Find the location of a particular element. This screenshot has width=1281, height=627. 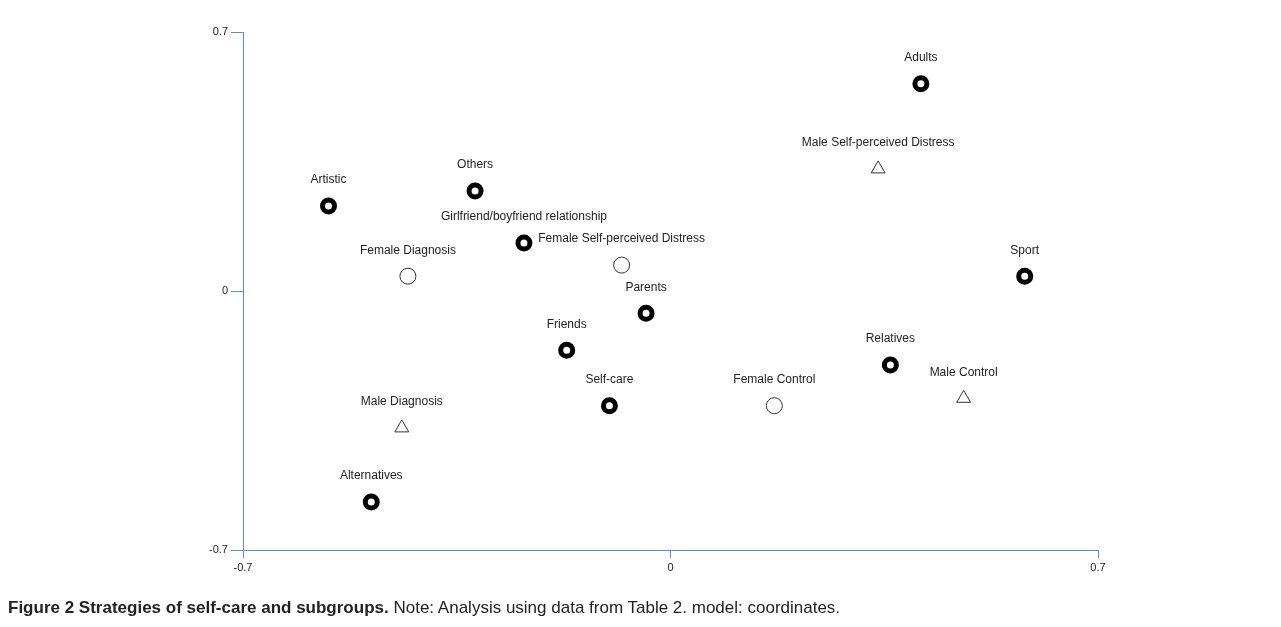

annotation: Others is located at coordinates (475, 164).